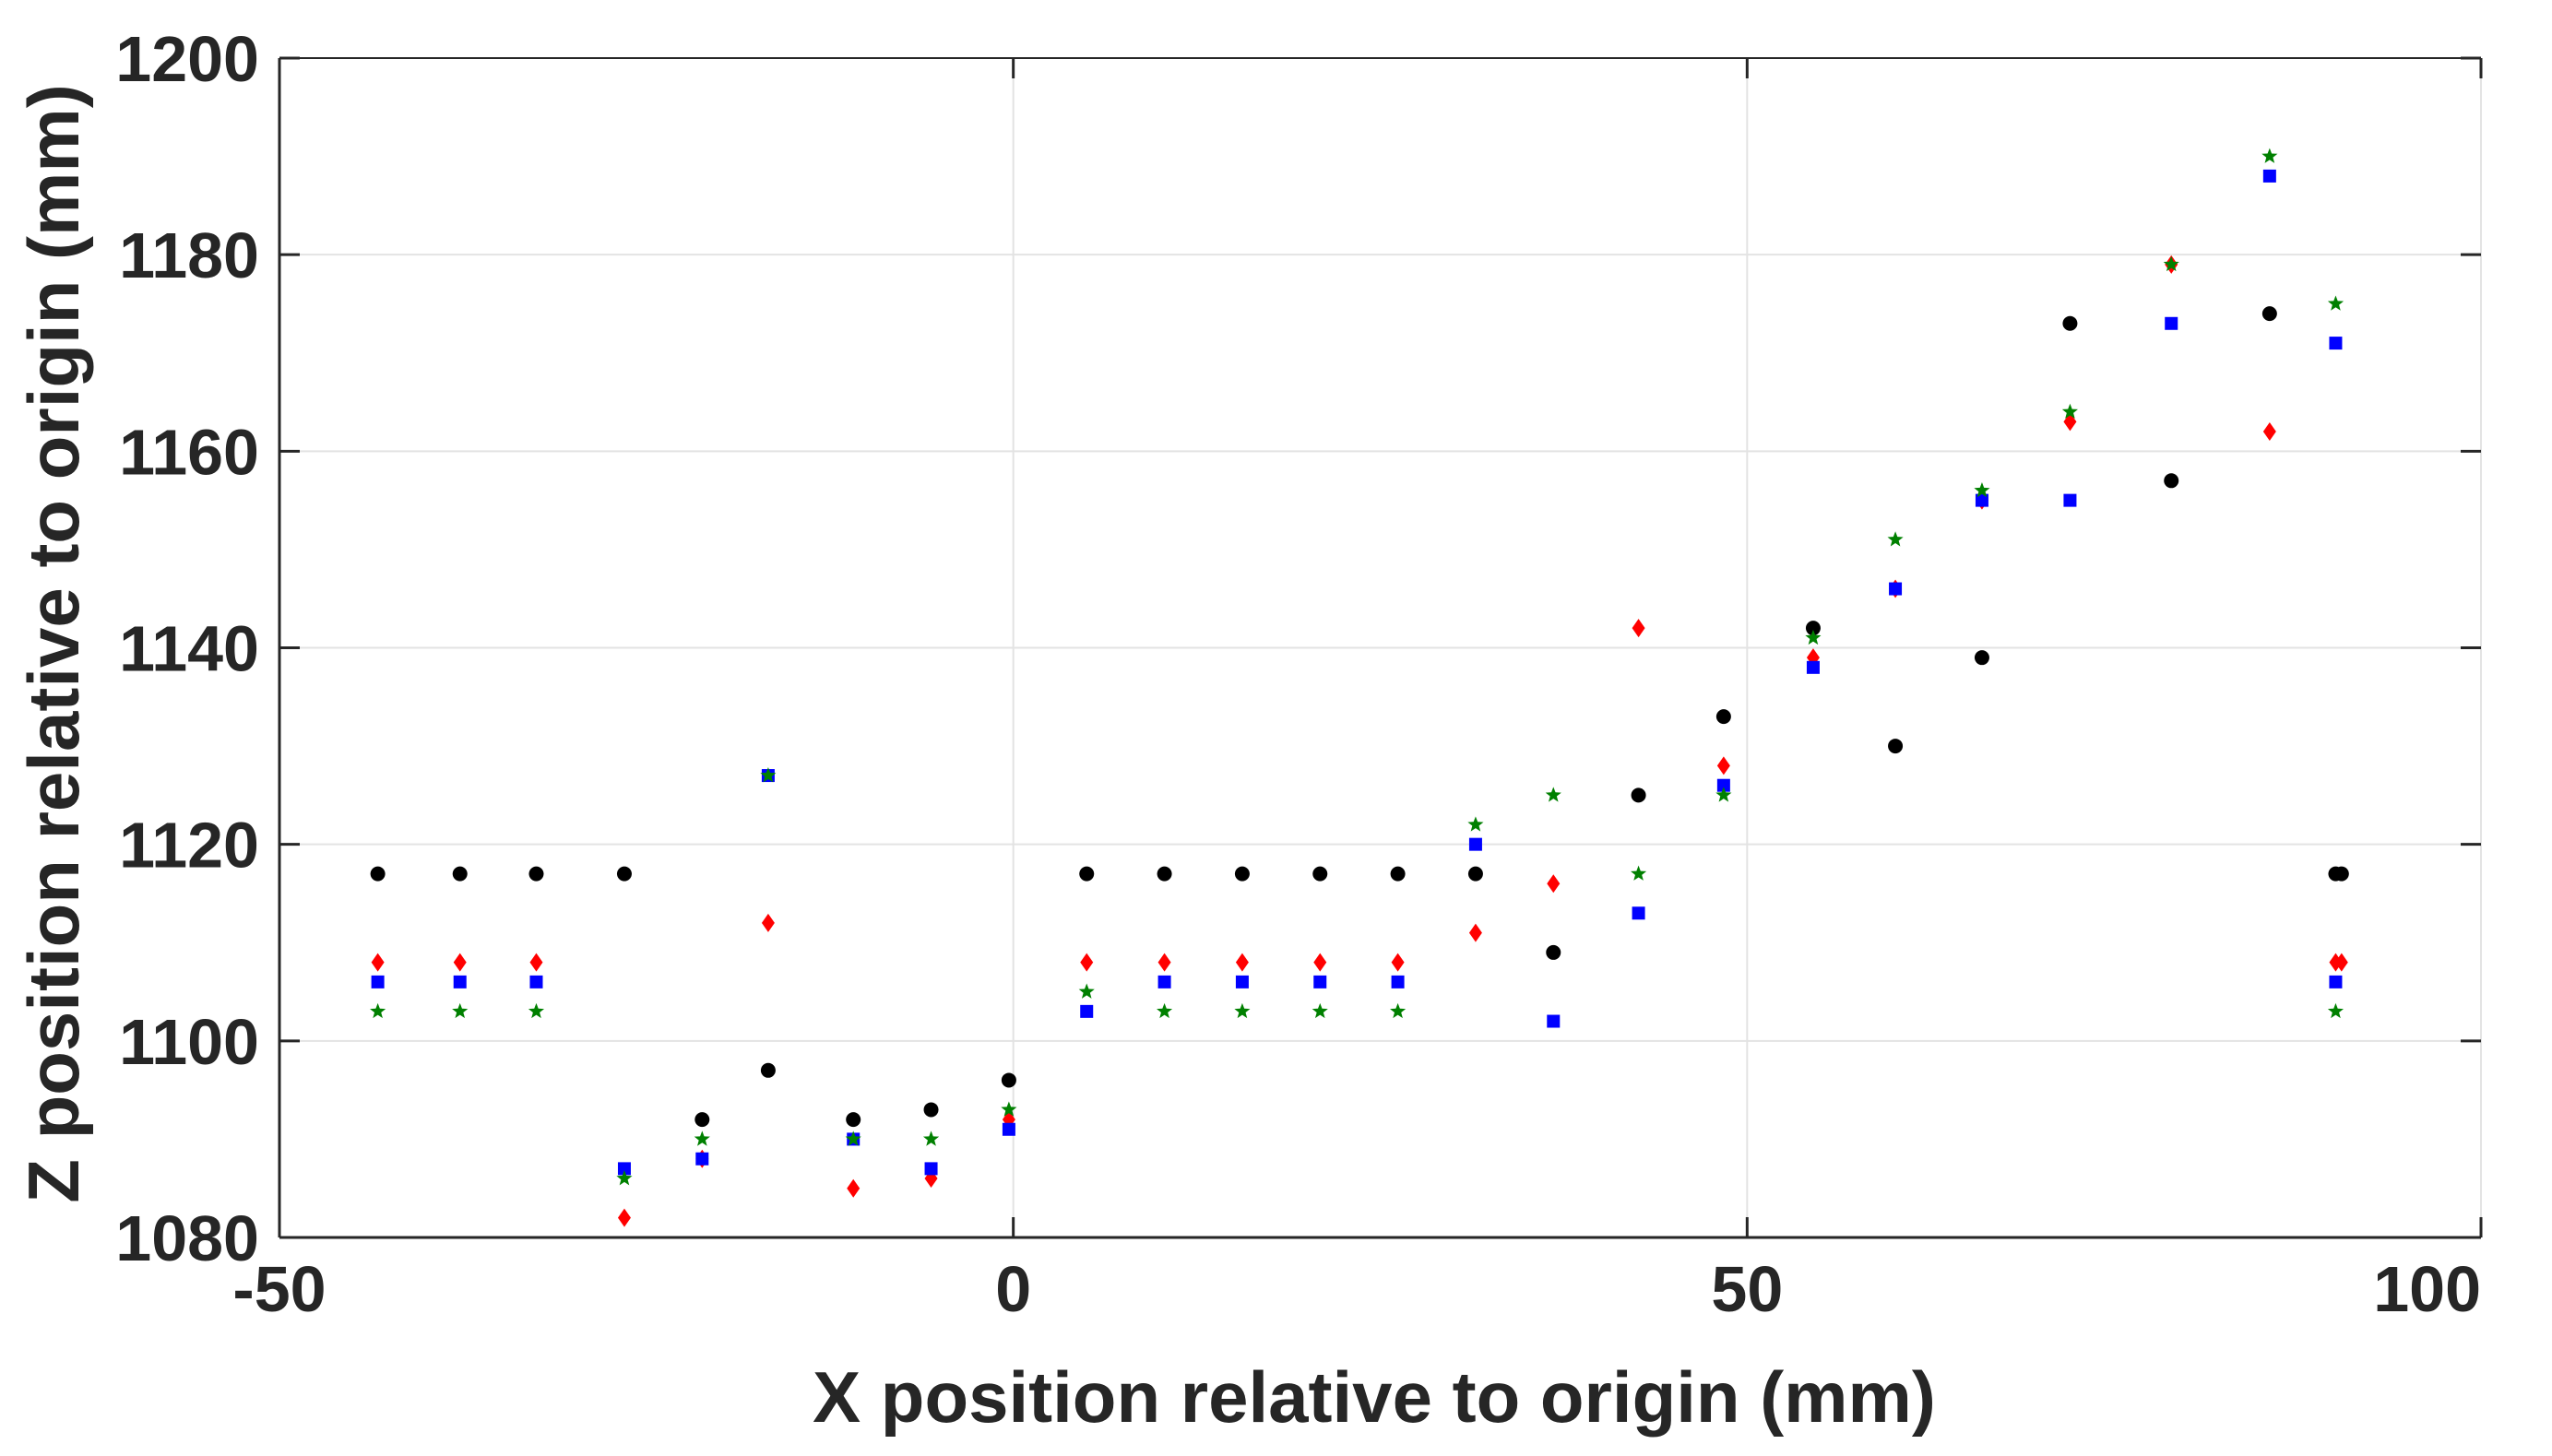 This screenshot has height=1456, width=2552. I want to click on x-tick-label: 100, so click(2427, 1289).